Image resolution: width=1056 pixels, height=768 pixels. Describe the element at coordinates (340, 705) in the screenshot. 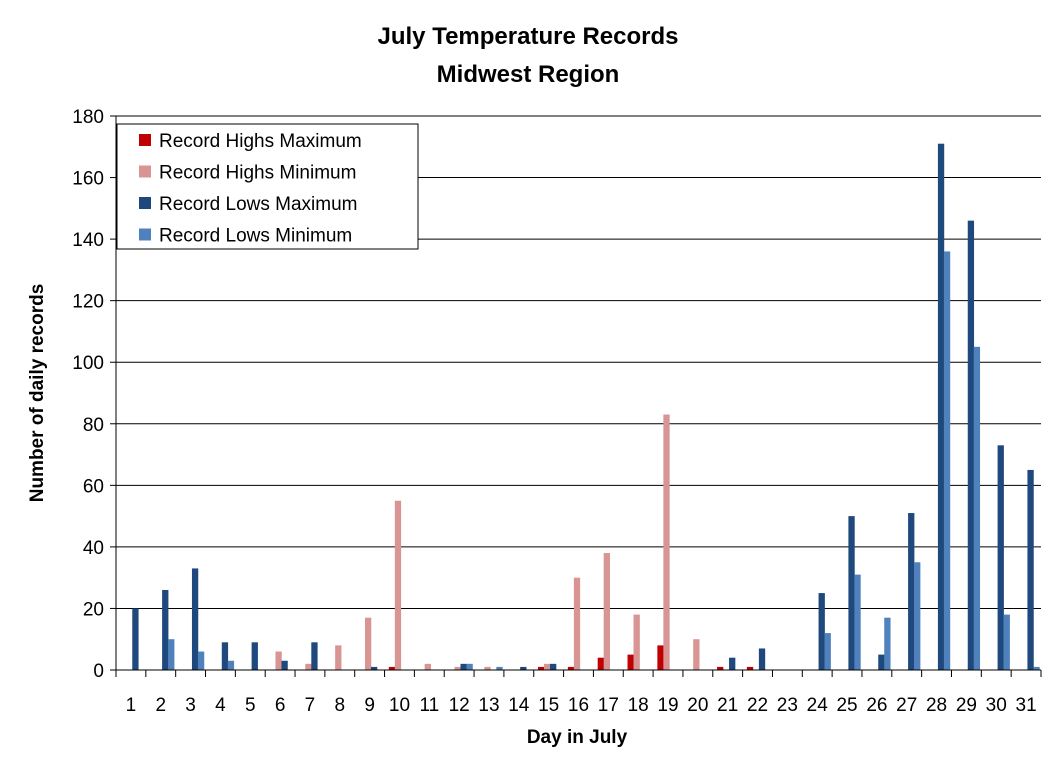

I see `x-tick-label: 8` at that location.